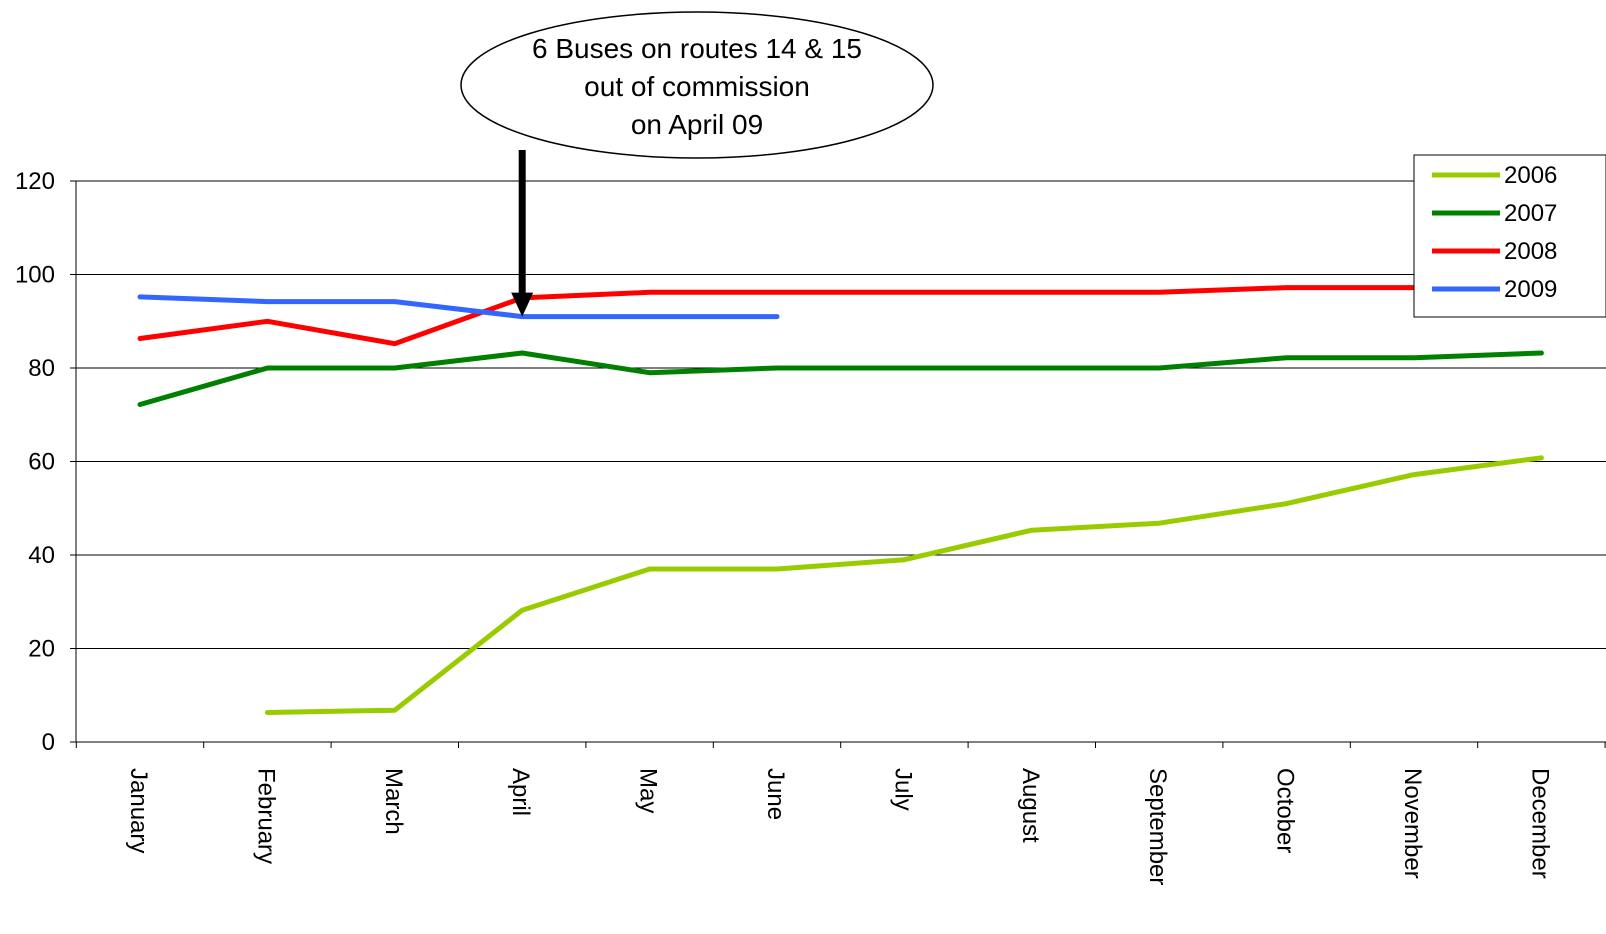 This screenshot has height=934, width=1606. I want to click on x-tick-label: March, so click(393, 801).